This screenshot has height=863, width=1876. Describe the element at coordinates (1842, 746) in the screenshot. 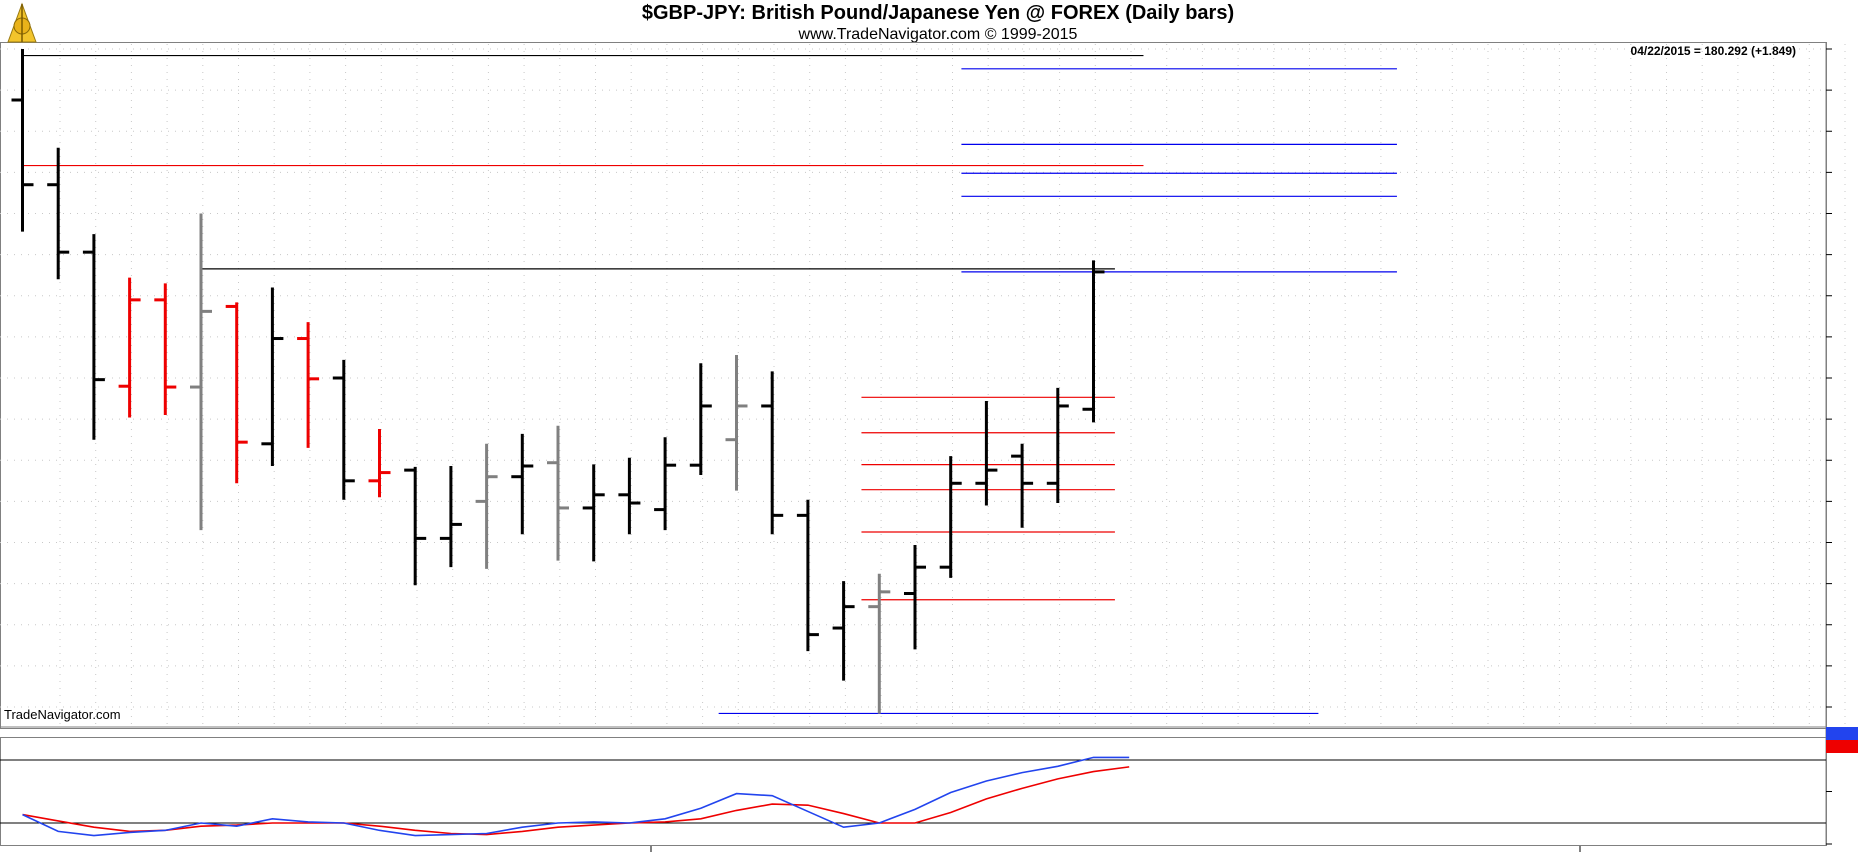

I see `stochd-value-box` at that location.